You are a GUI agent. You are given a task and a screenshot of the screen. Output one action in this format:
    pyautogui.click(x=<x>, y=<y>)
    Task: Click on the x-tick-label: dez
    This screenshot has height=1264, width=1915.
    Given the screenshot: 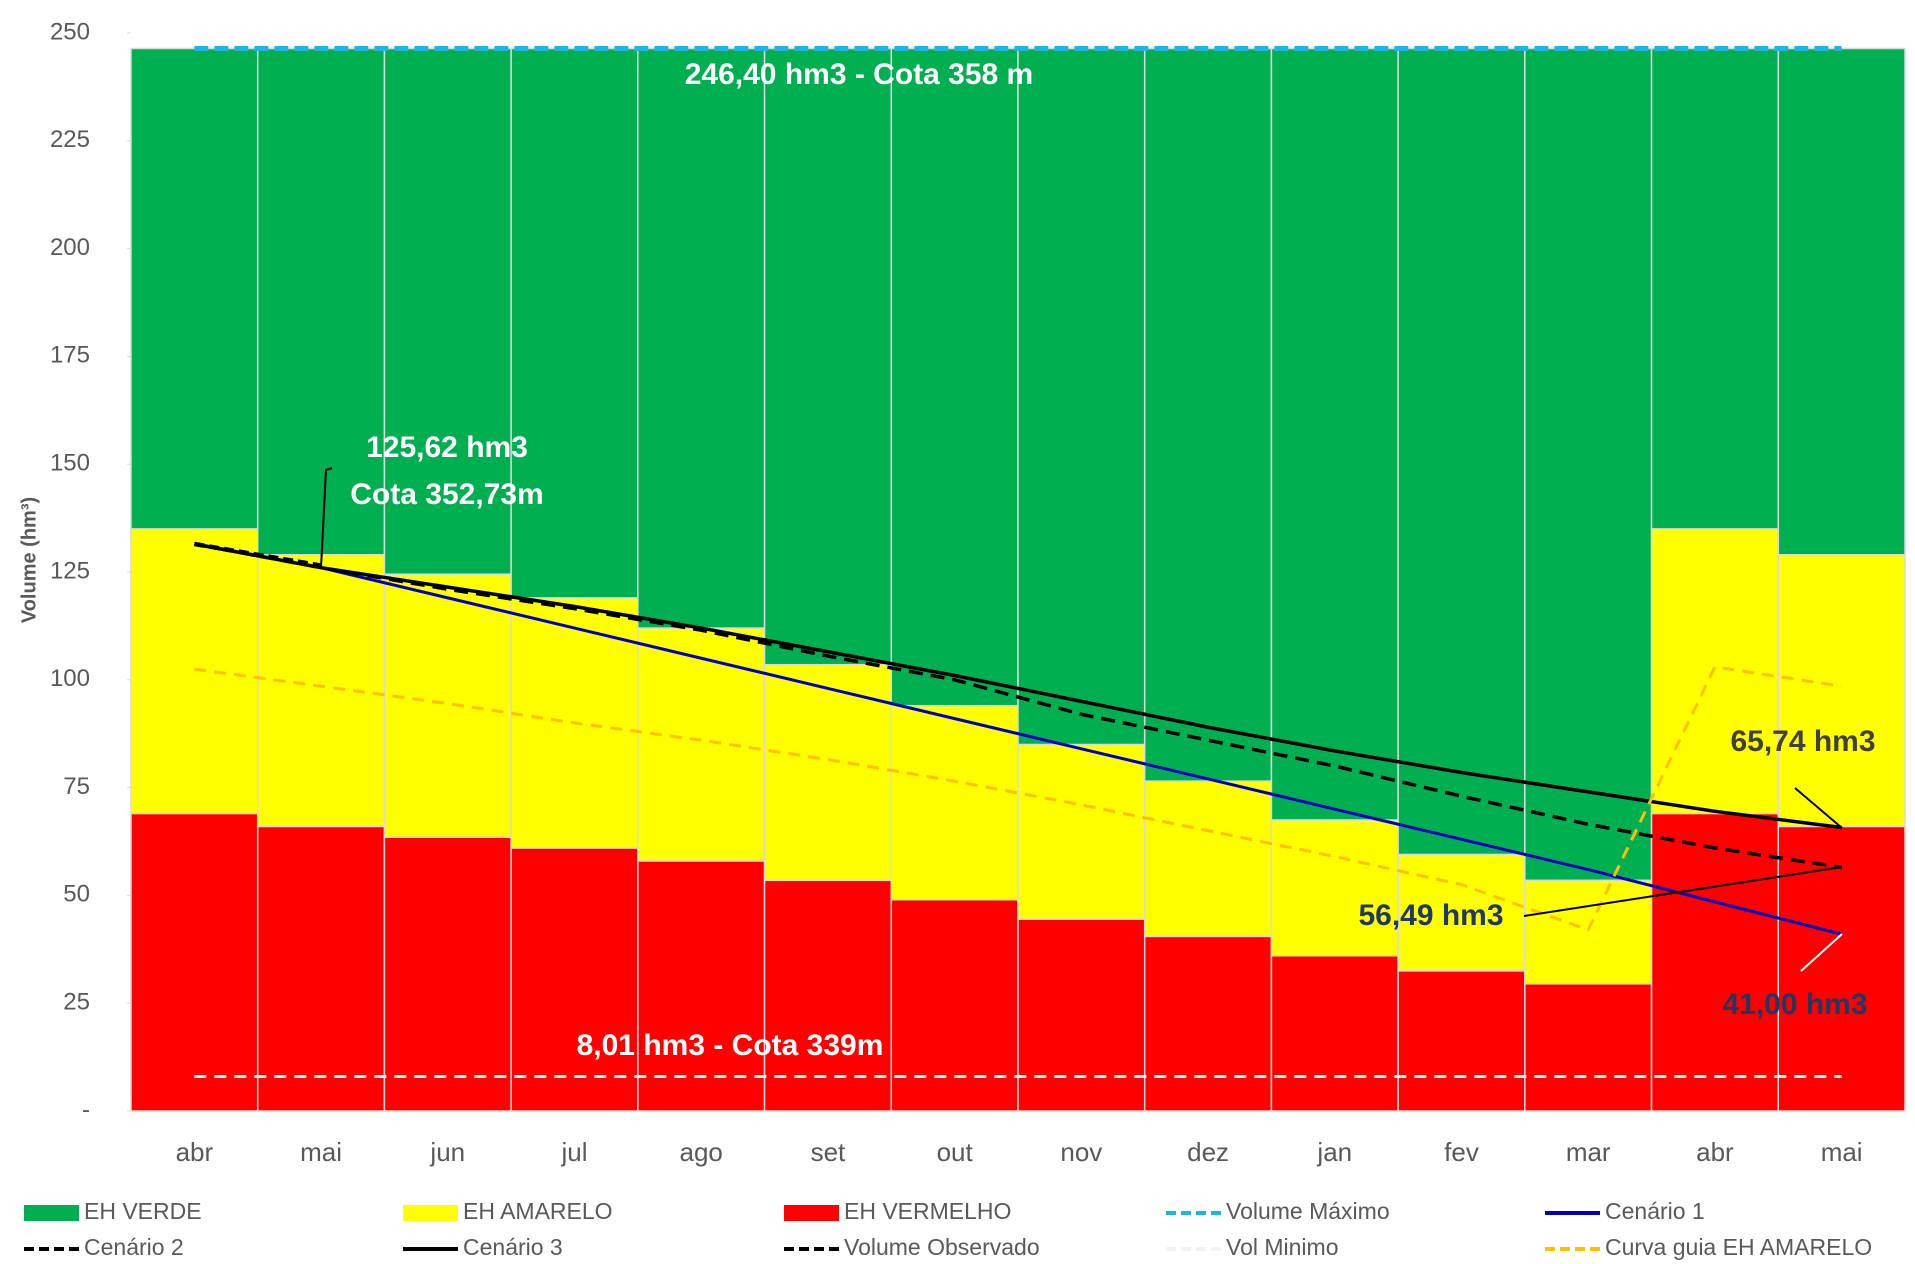 What is the action you would take?
    pyautogui.click(x=1208, y=1152)
    